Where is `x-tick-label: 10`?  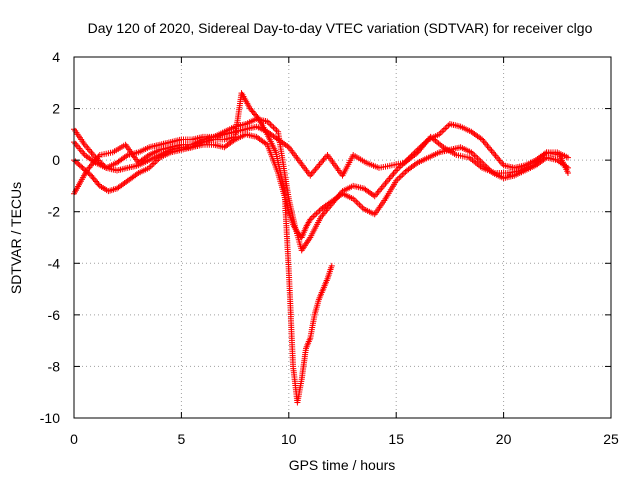 x-tick-label: 10 is located at coordinates (289, 439).